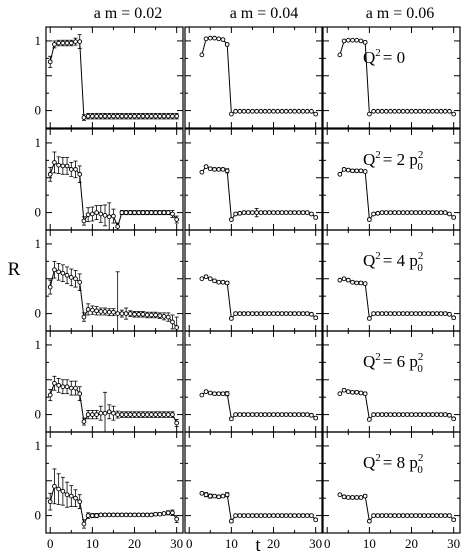  Describe the element at coordinates (113, 80) in the screenshot. I see `series-line` at that location.